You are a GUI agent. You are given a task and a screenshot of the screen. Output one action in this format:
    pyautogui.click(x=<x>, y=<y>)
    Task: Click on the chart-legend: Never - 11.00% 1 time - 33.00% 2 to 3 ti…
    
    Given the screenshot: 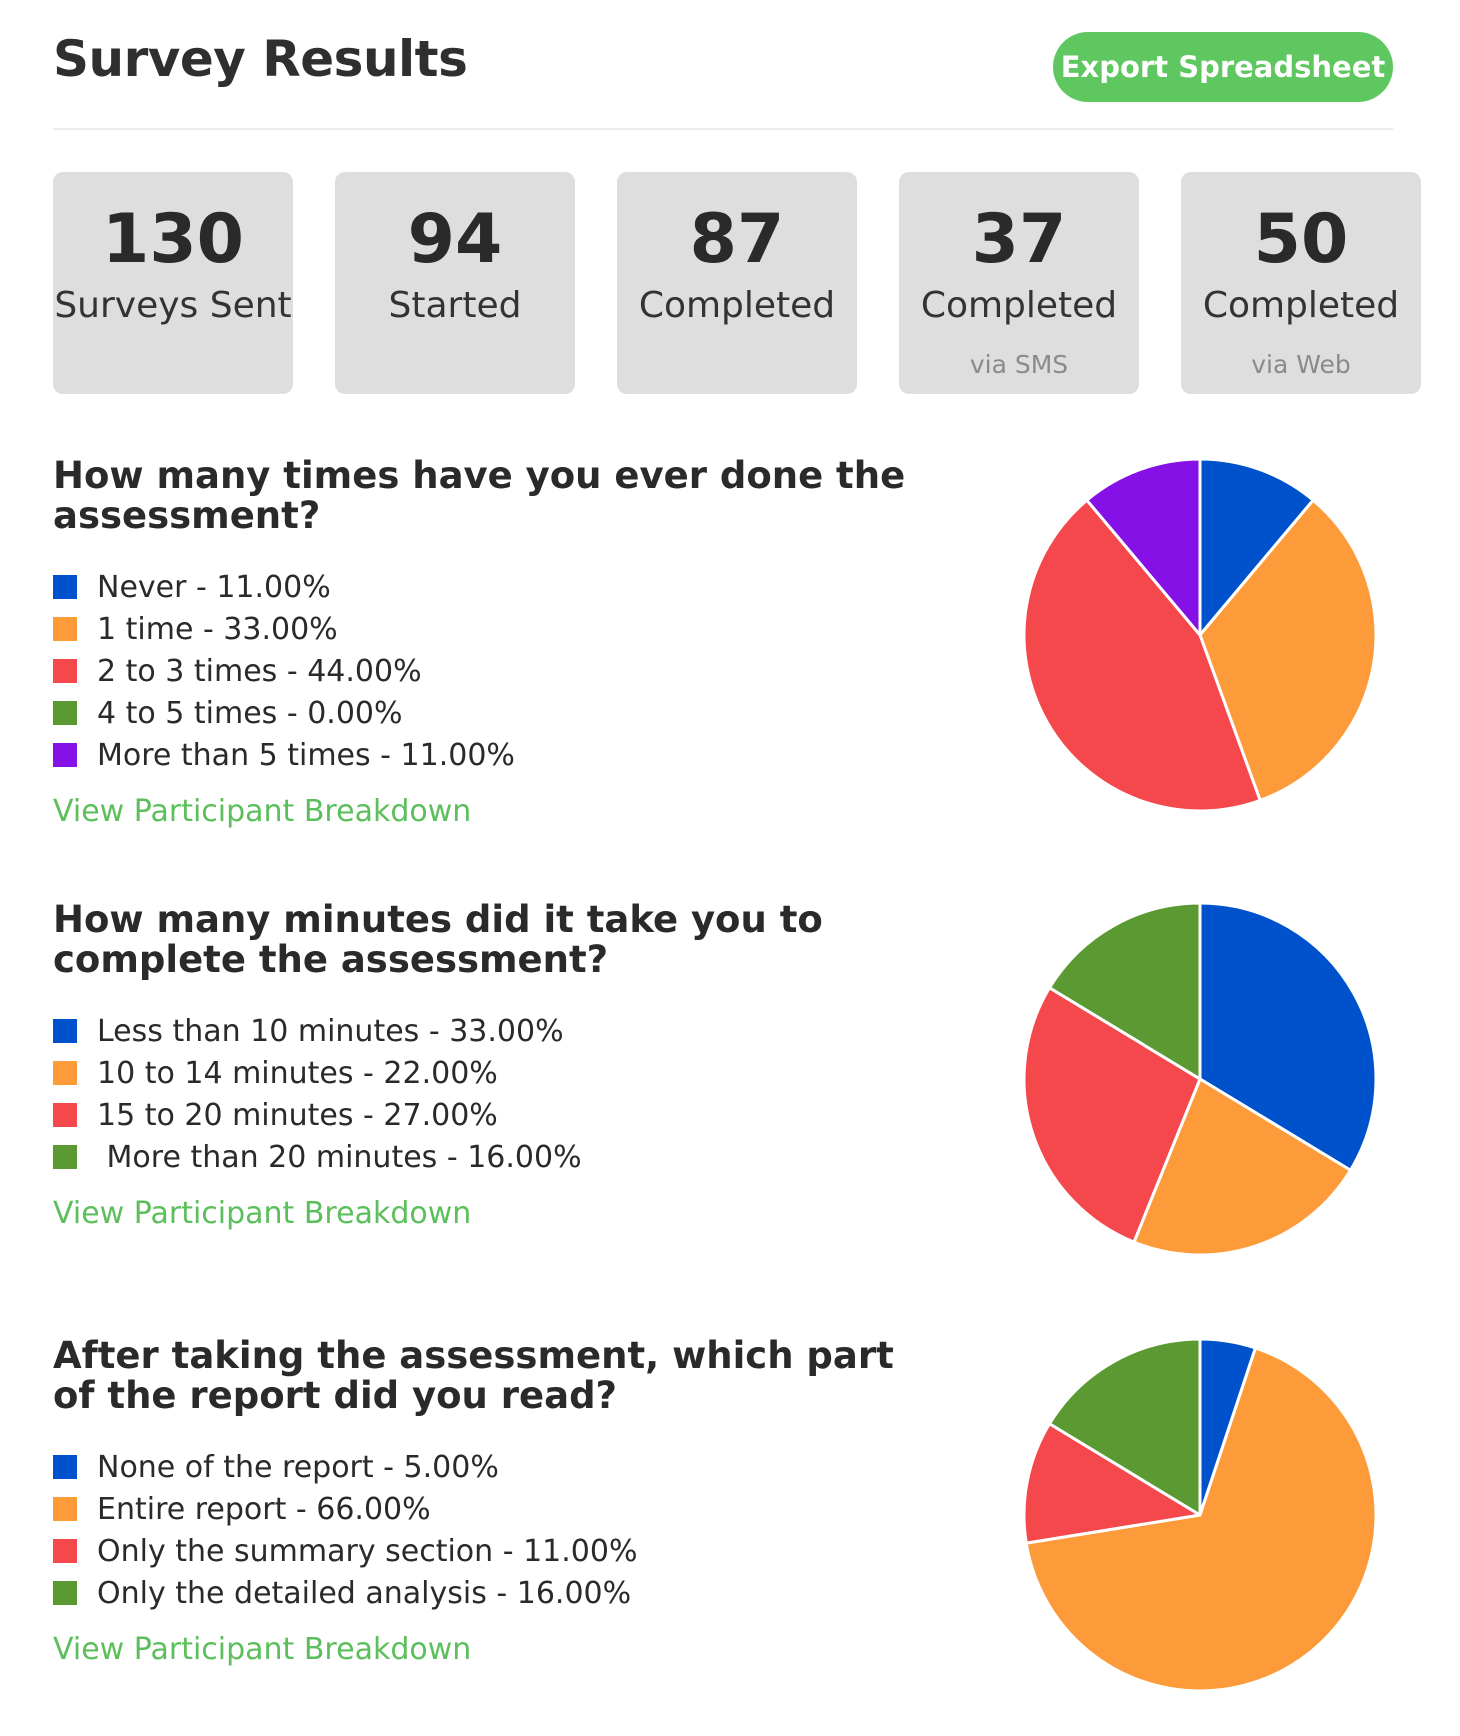 What is the action you would take?
    pyautogui.click(x=483, y=671)
    